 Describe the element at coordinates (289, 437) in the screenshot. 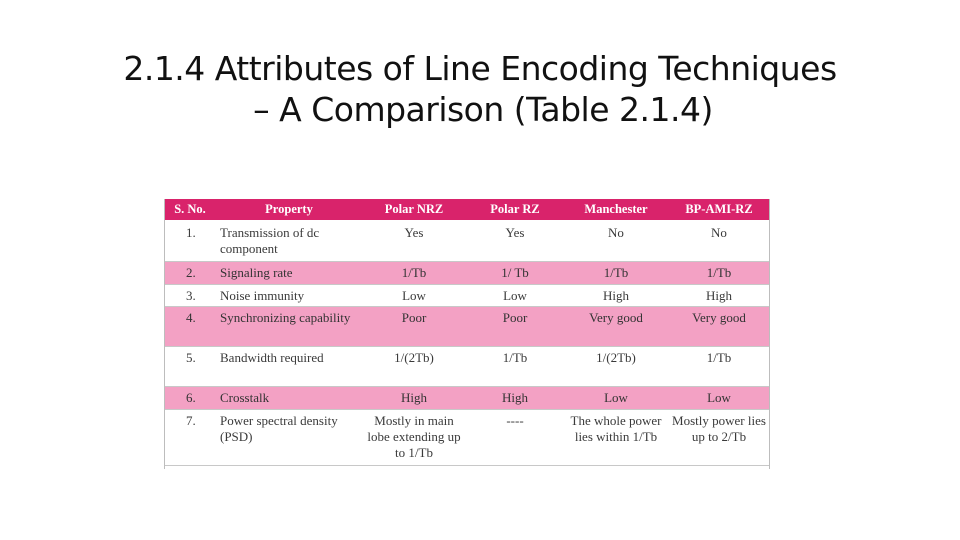

I see `cell-property: Power spectral density (PSD)` at that location.